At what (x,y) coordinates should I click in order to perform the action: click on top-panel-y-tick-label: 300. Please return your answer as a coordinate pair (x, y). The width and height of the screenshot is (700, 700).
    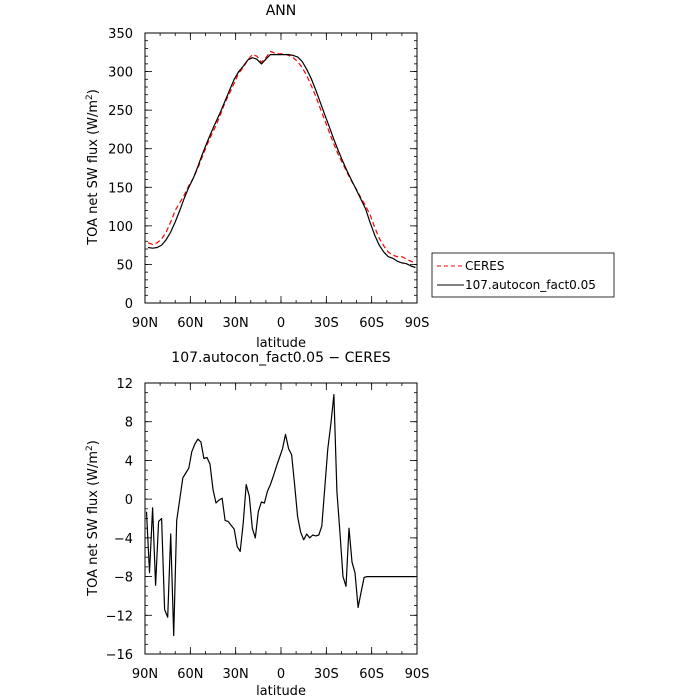
    Looking at the image, I should click on (120, 73).